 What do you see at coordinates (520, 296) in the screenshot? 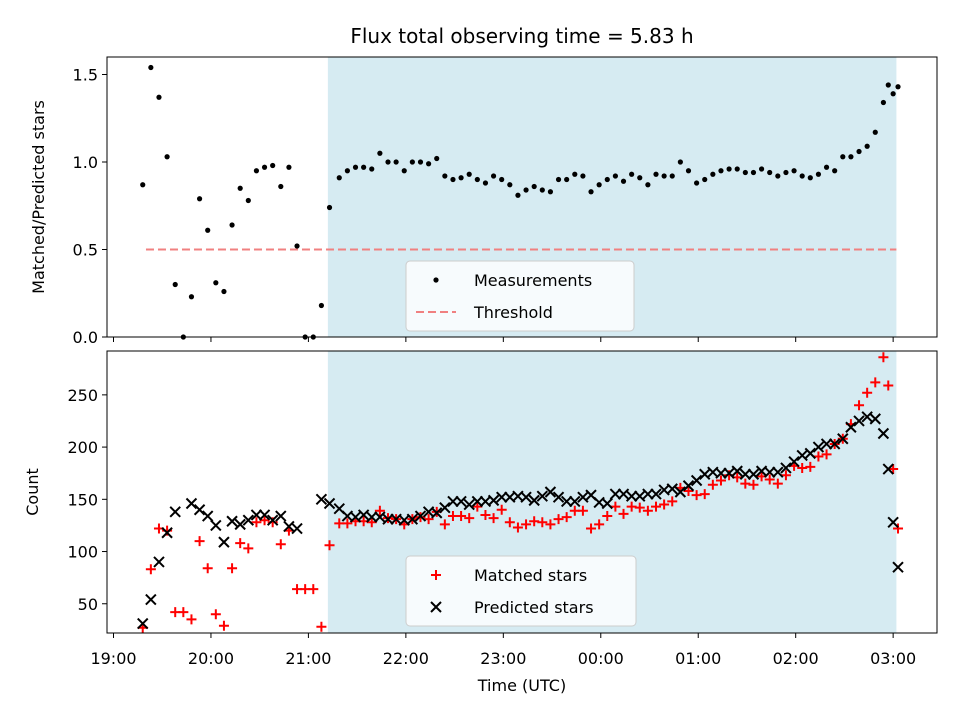
I see `ratio-legend: Measurements Threshold` at bounding box center [520, 296].